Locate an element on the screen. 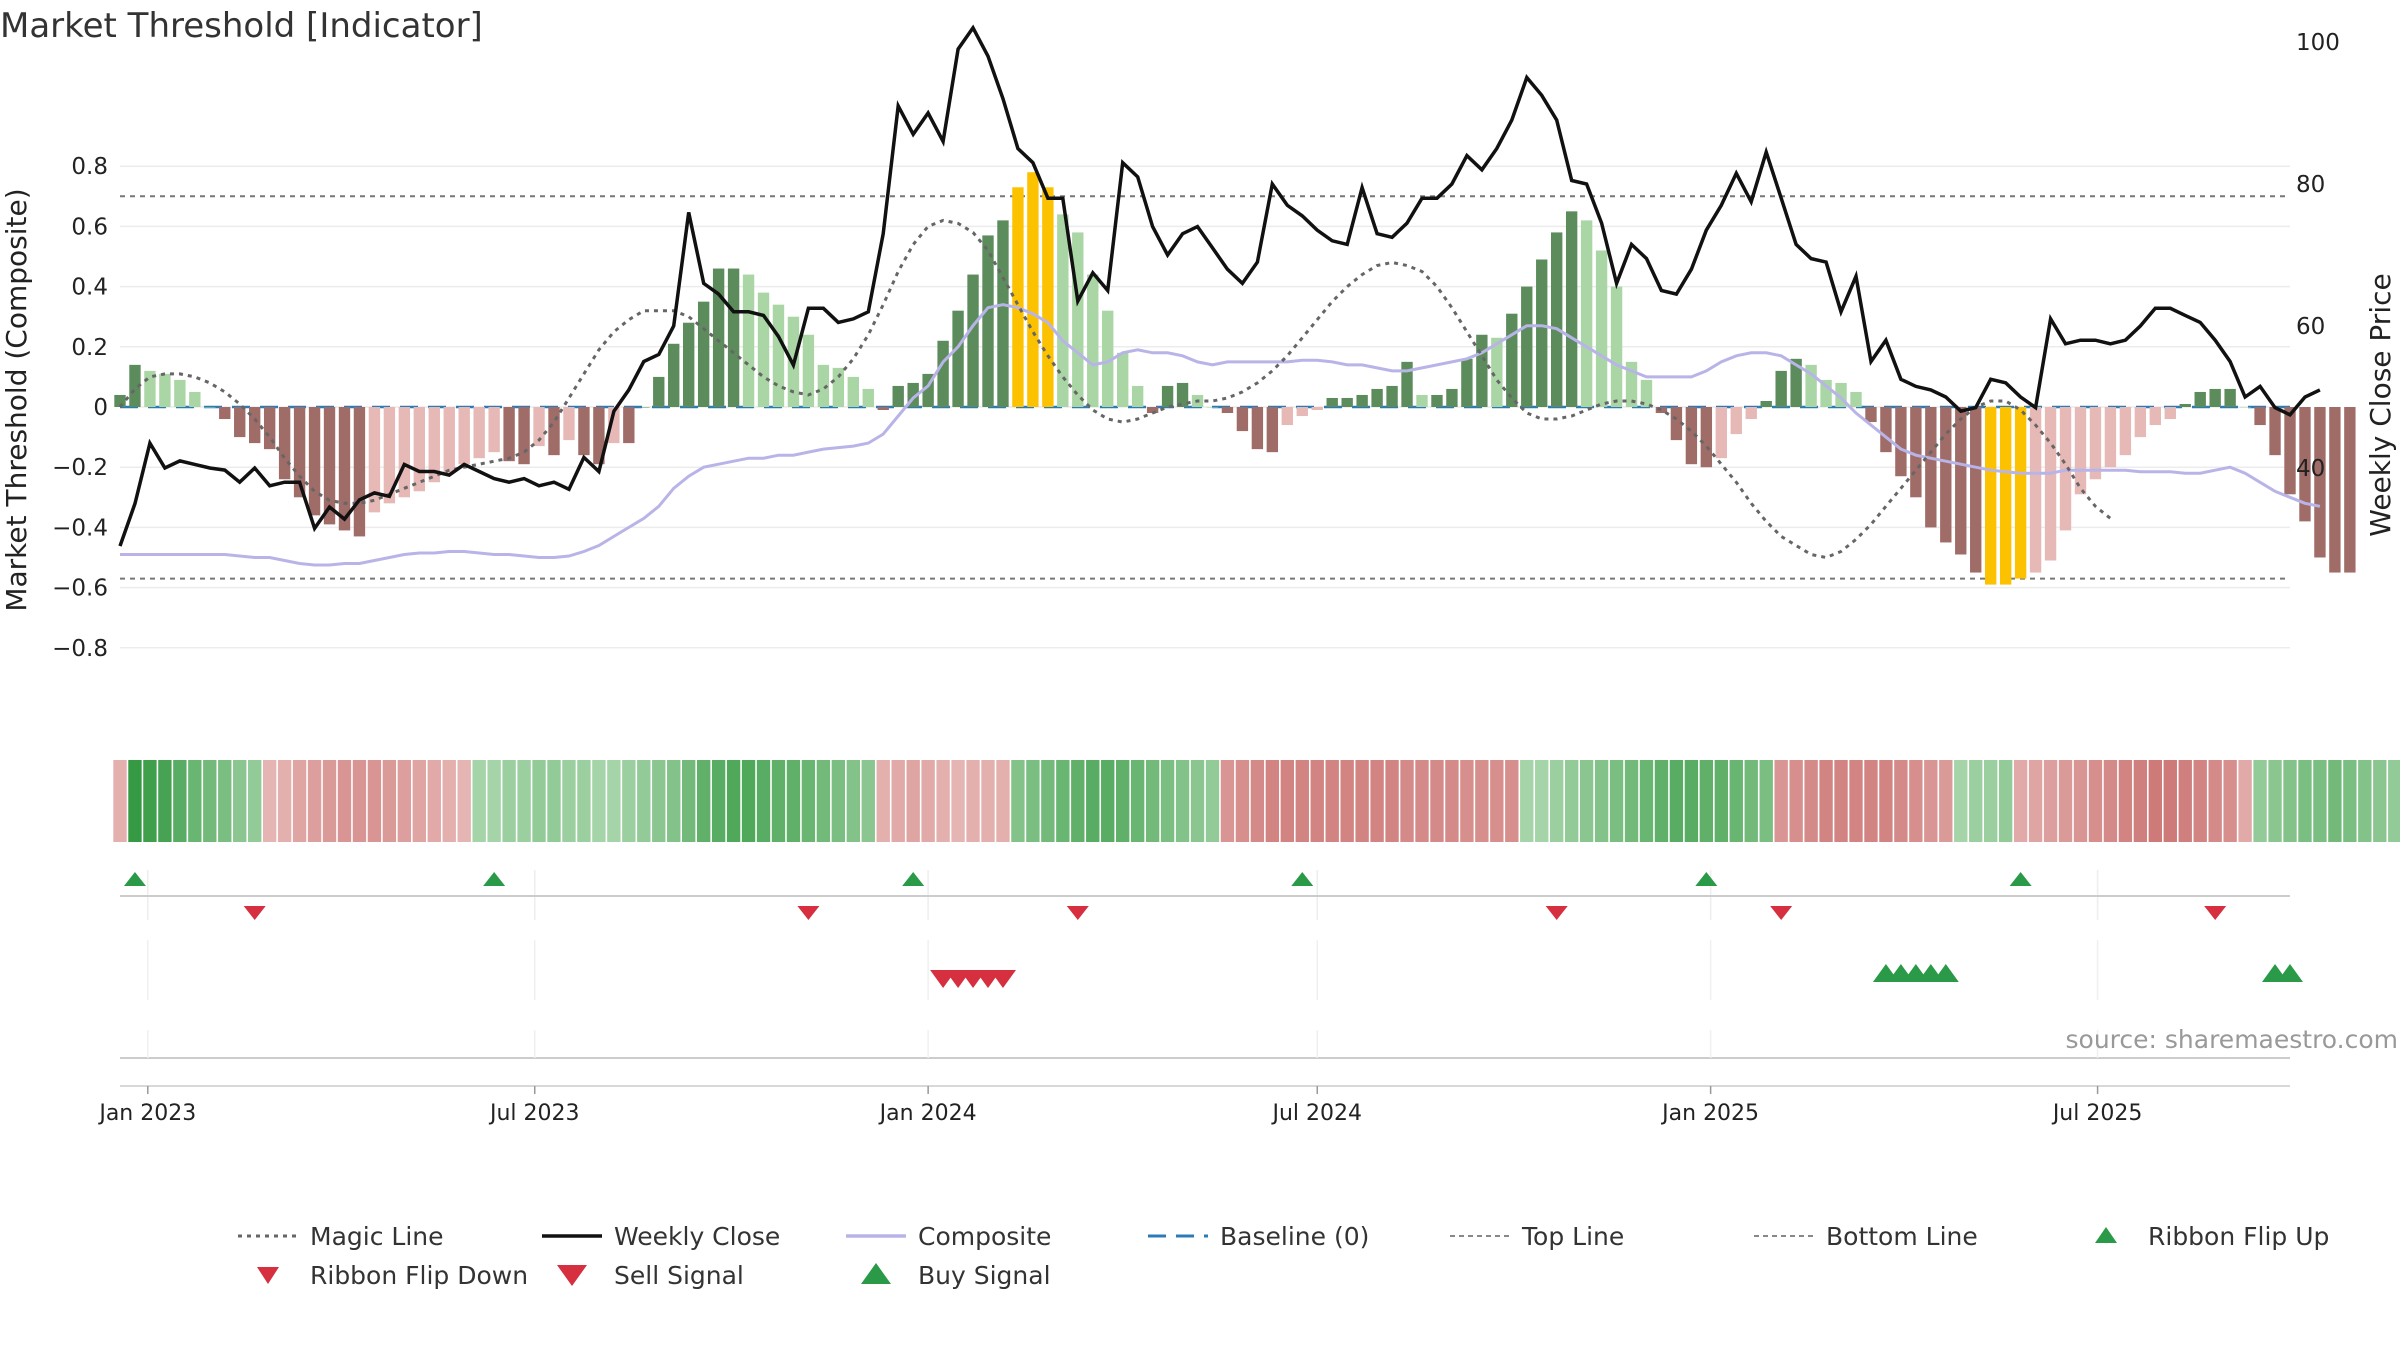 The width and height of the screenshot is (2400, 1350). legend-item-composite: Composite is located at coordinates (948, 1236).